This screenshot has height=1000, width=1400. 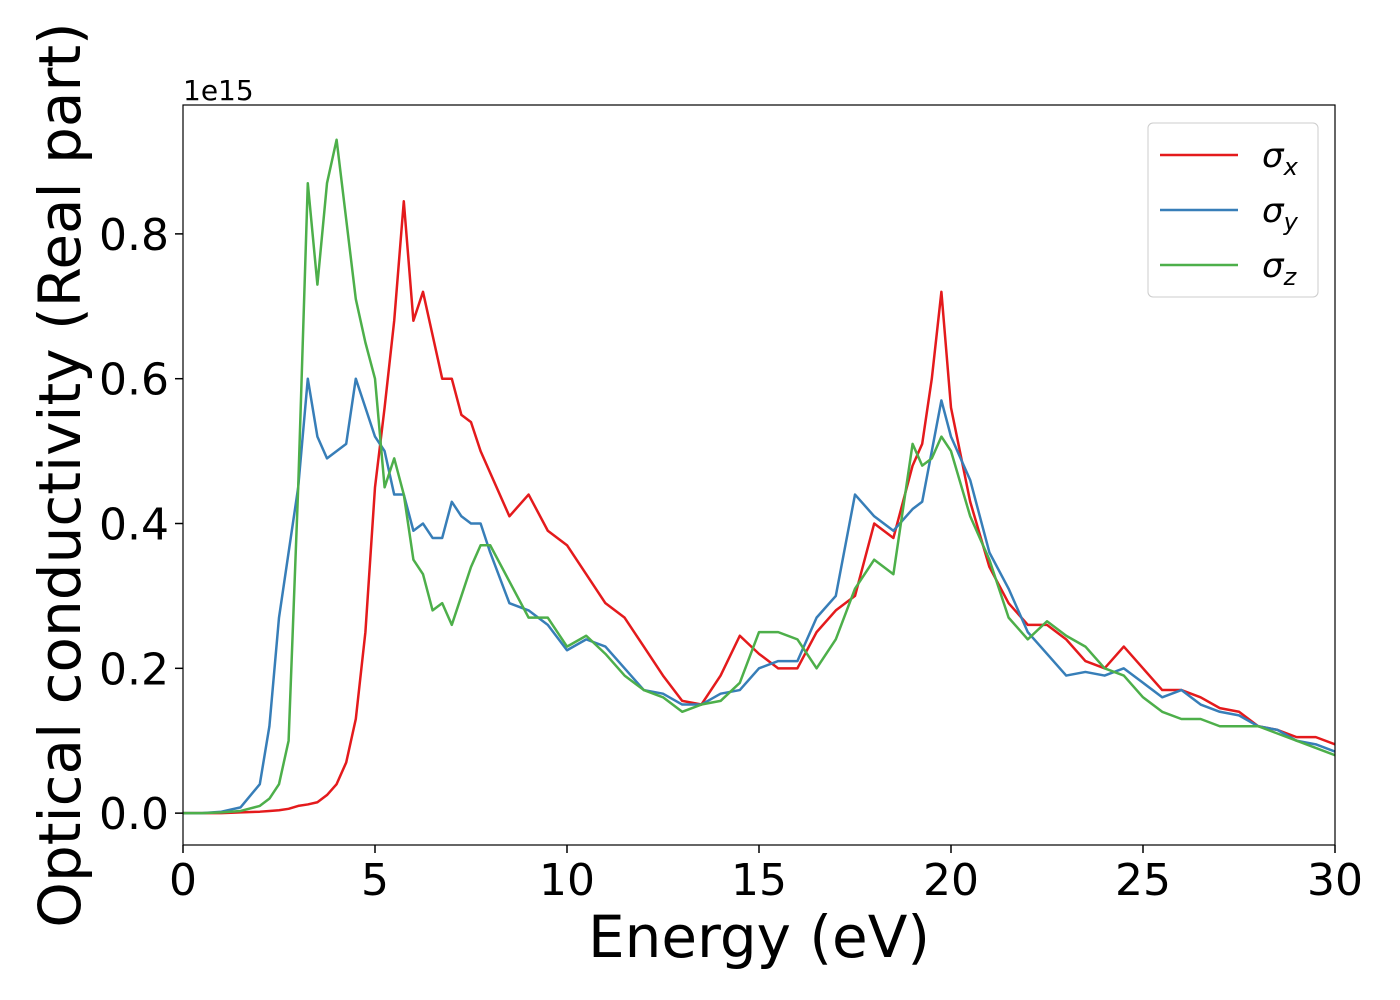 I want to click on legend-label: σz, so click(x=1280, y=268).